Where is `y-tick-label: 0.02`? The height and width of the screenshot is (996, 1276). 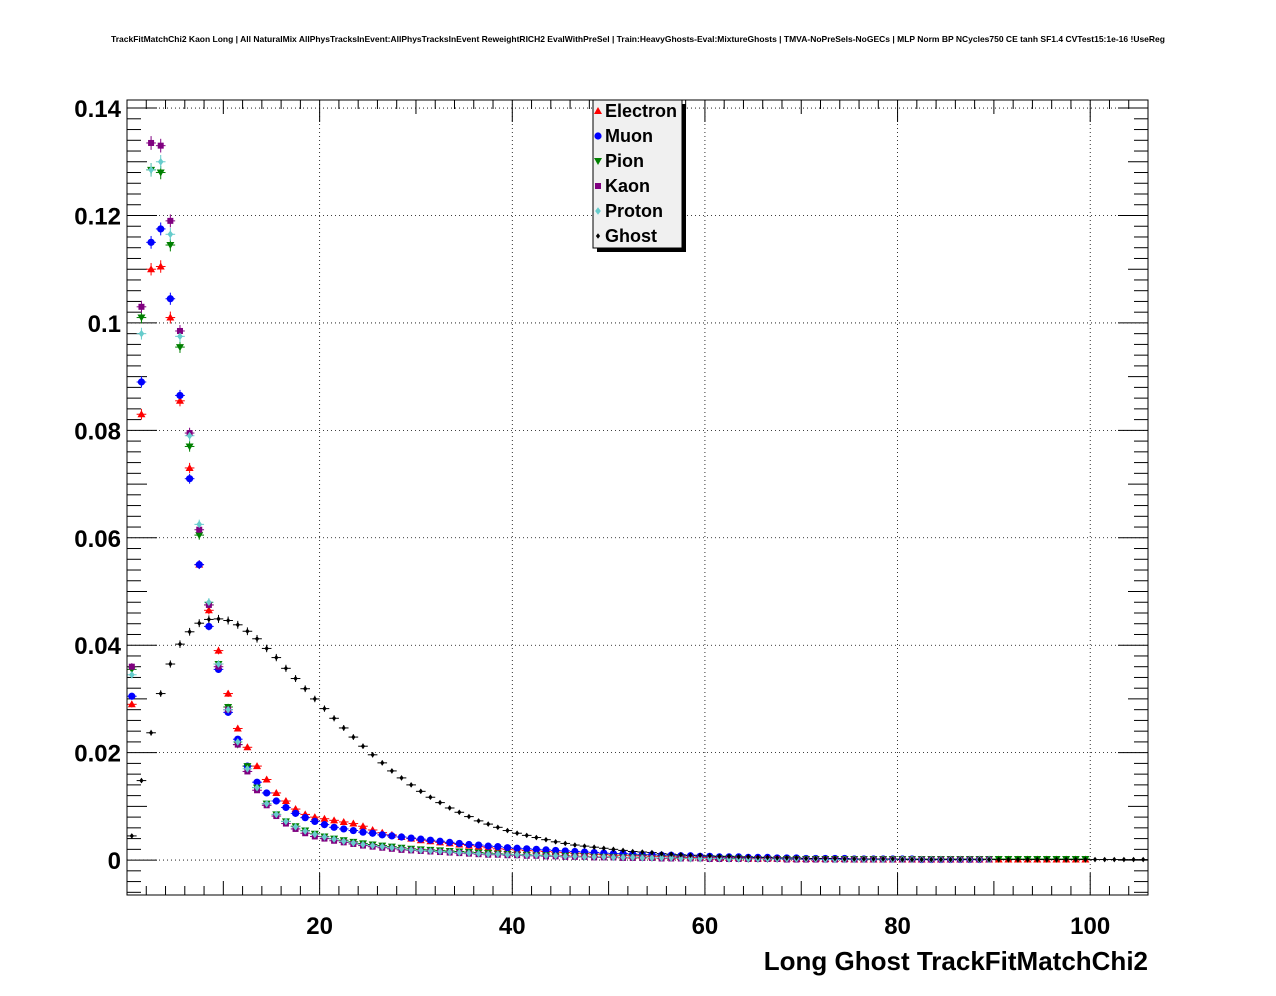
y-tick-label: 0.02 is located at coordinates (97, 754).